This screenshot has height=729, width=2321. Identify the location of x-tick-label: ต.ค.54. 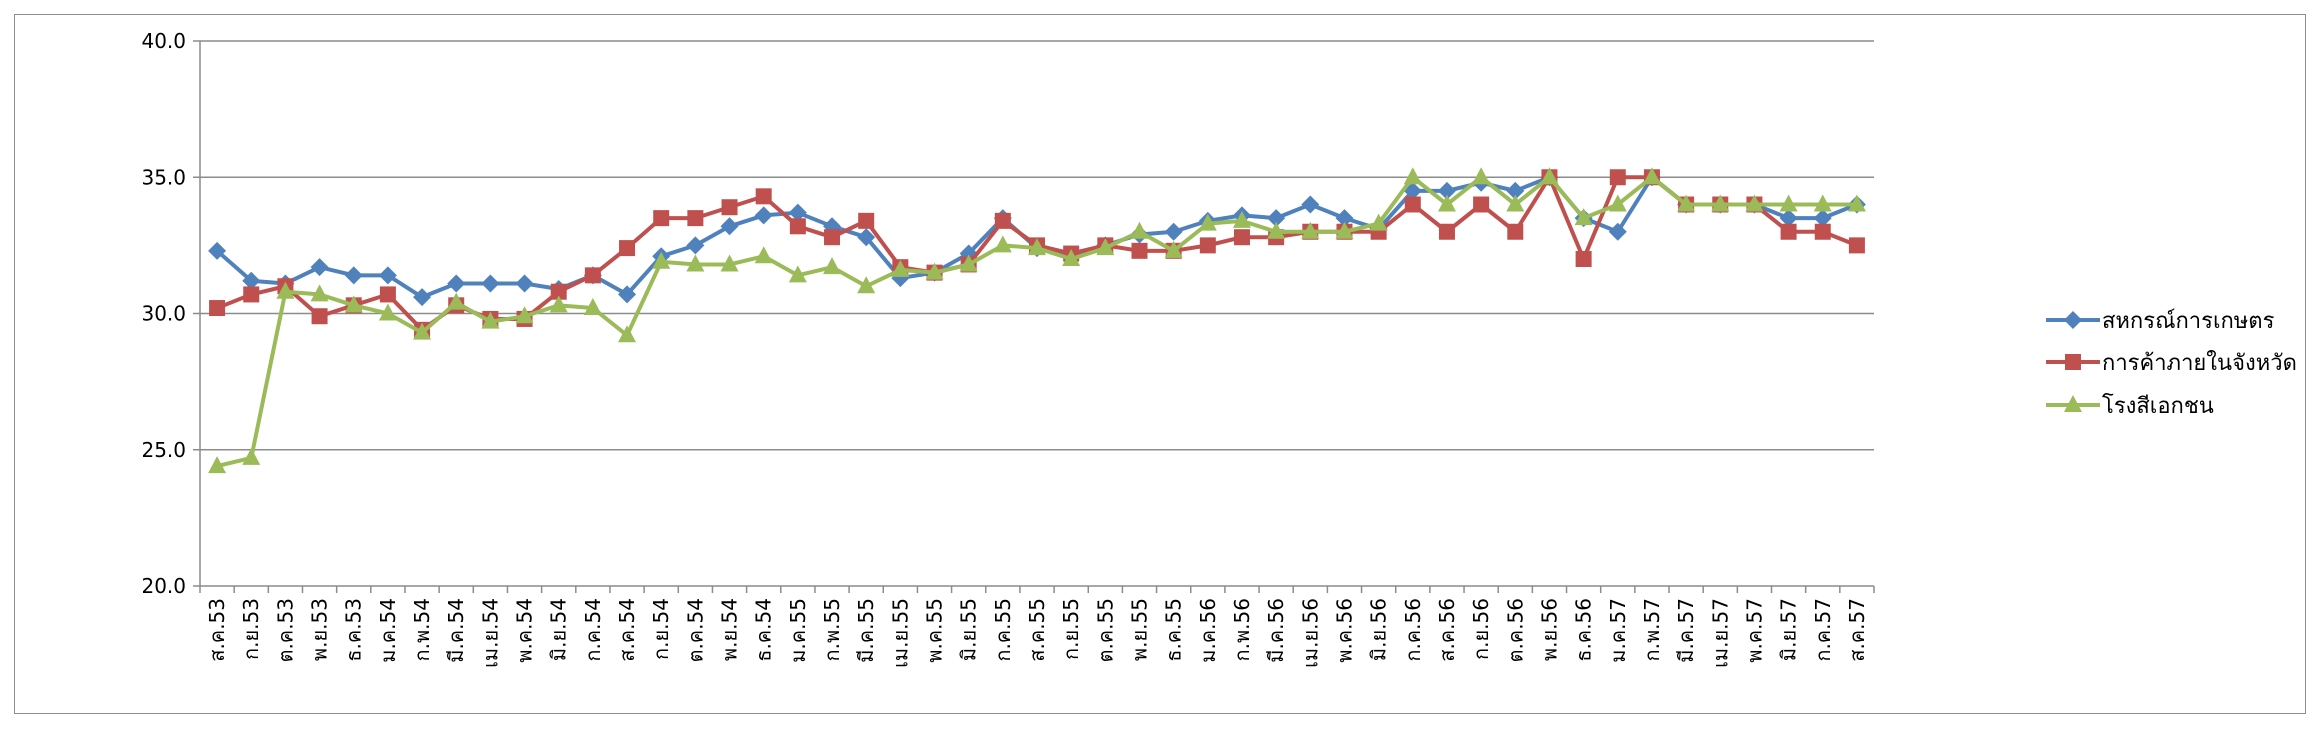
(695, 630).